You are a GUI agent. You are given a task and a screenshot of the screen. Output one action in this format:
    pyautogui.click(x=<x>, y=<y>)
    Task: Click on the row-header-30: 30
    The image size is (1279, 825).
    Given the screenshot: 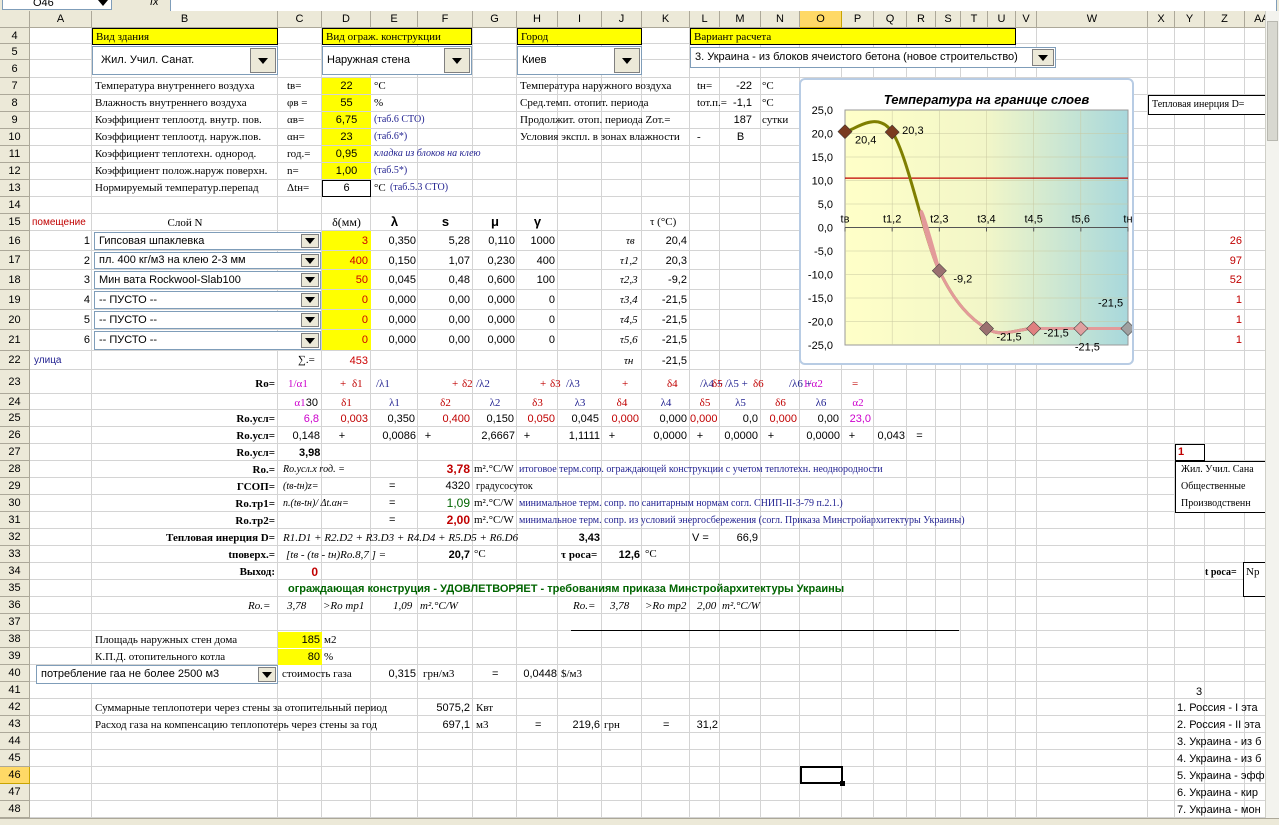 What is the action you would take?
    pyautogui.click(x=15, y=503)
    